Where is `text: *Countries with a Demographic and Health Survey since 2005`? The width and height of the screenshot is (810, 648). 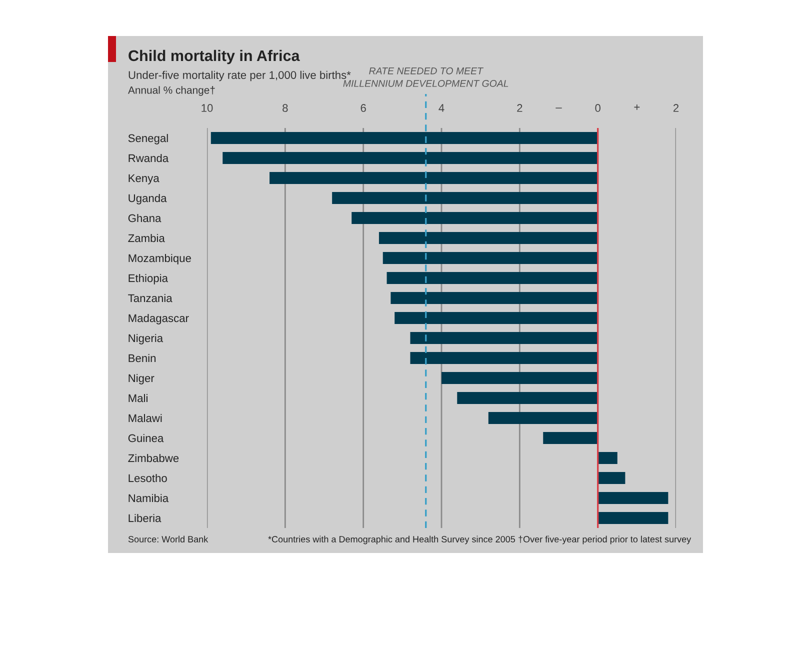
text: *Countries with a Demographic and Health Survey since 2005 is located at coordinates (392, 540).